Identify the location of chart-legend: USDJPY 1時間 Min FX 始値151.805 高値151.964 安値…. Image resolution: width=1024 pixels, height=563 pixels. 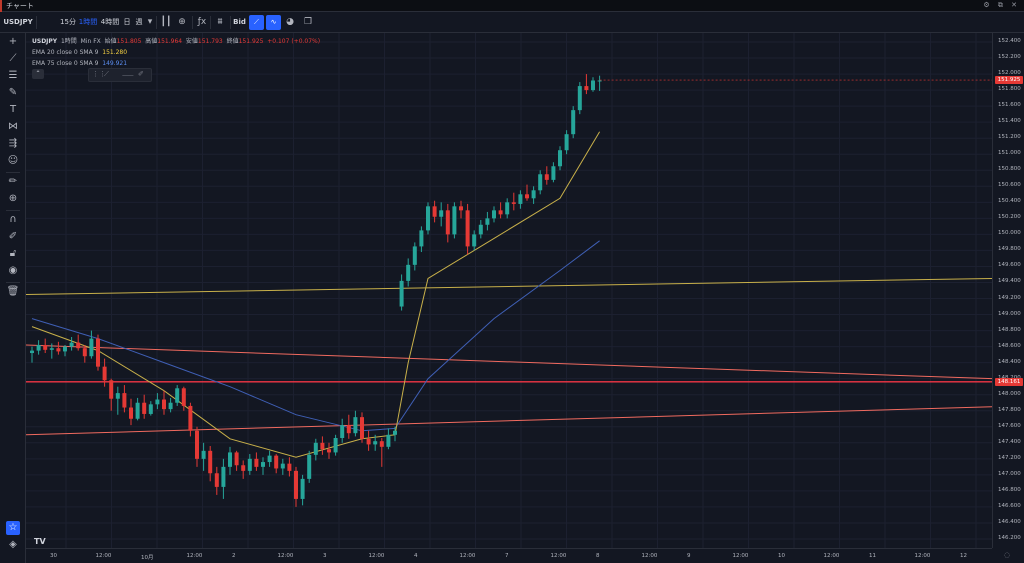
(176, 52).